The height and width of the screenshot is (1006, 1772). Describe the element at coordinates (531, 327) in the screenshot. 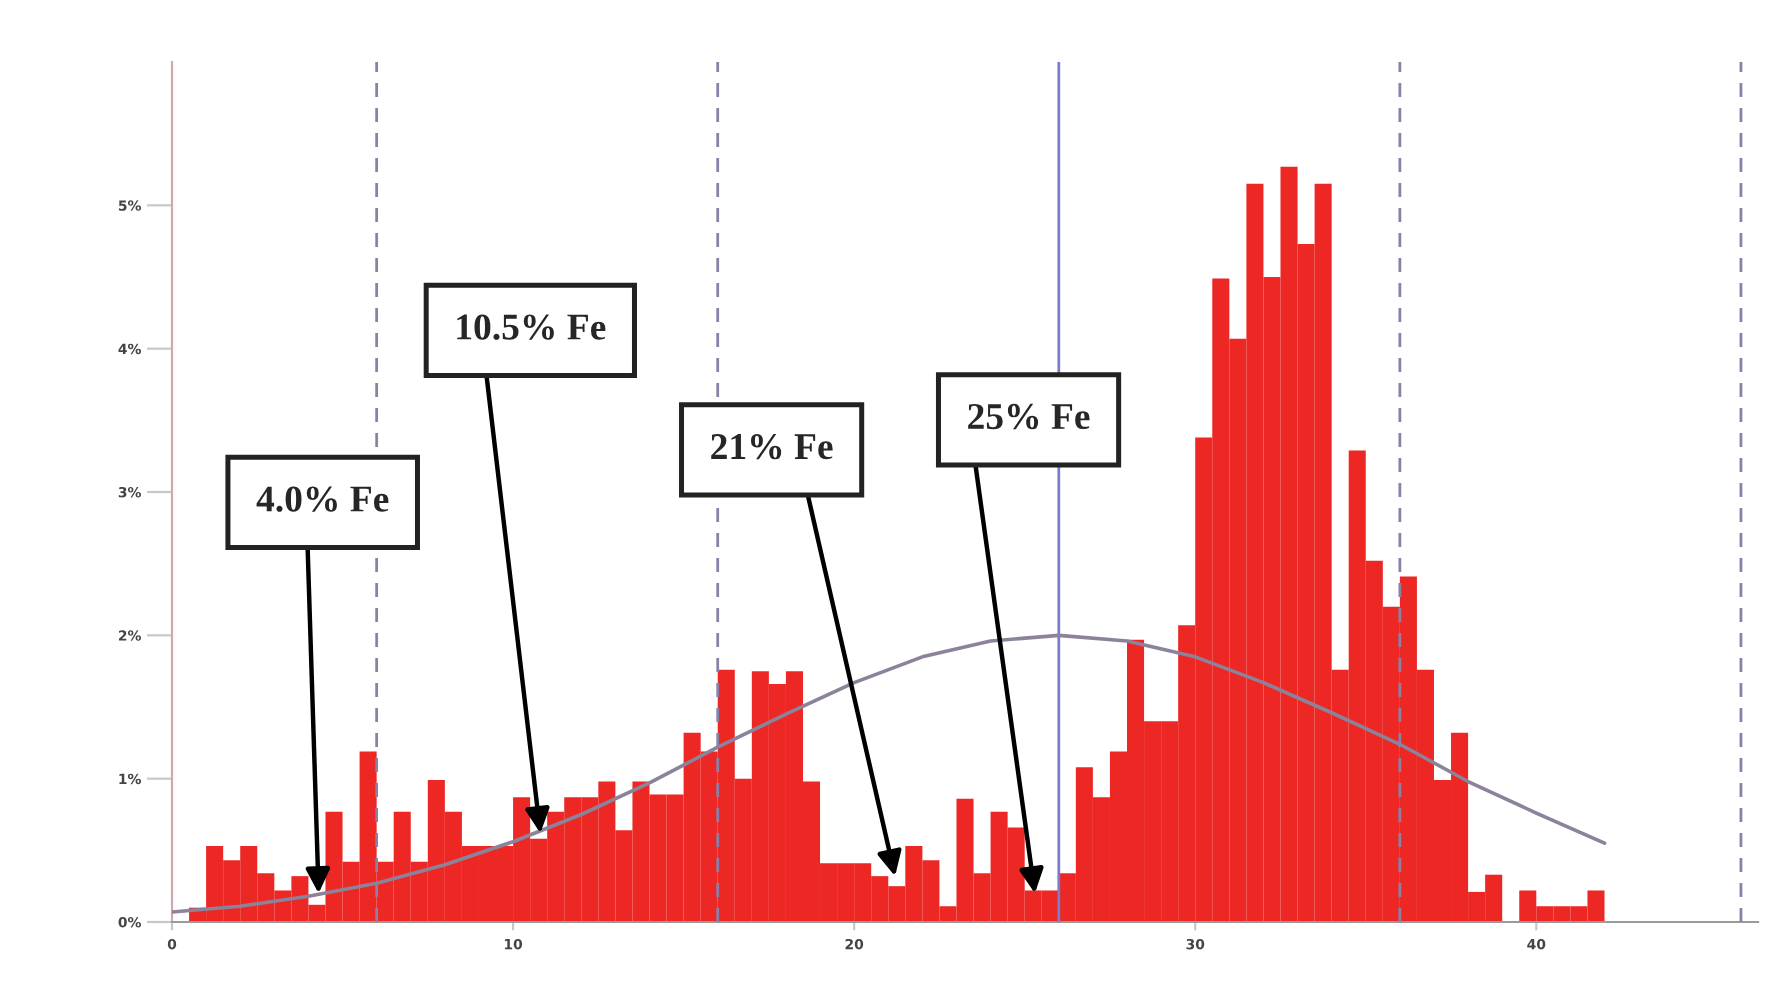

I see `annotation: 10.5% Fe` at that location.